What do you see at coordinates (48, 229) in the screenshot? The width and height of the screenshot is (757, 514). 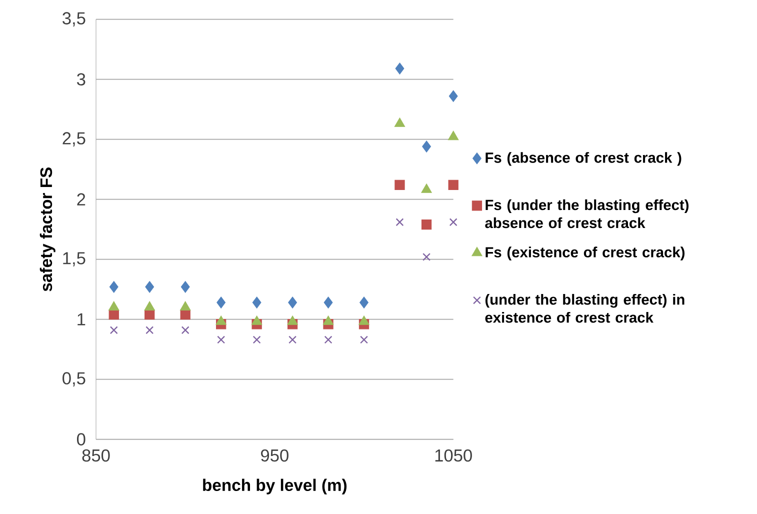 I see `y-axis-title: safety factor FS` at bounding box center [48, 229].